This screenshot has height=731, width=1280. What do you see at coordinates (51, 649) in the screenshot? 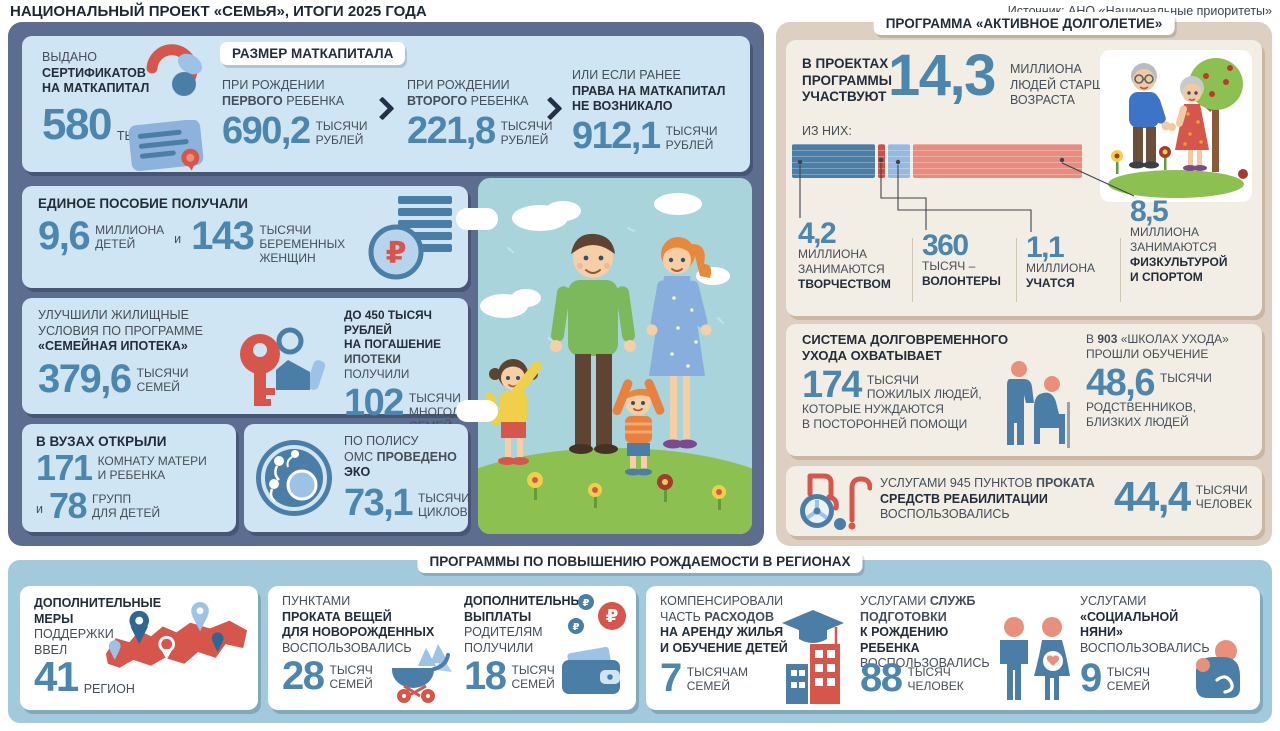
I see `text-line: ВВЕЛ` at bounding box center [51, 649].